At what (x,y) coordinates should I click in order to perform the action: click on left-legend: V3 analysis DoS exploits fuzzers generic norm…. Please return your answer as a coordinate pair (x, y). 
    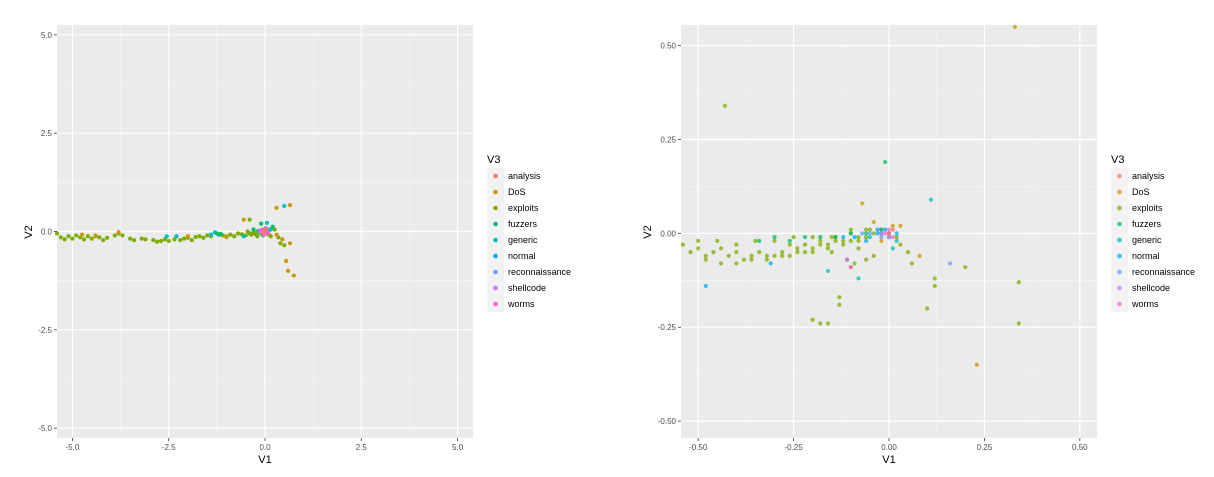
    Looking at the image, I should click on (529, 233).